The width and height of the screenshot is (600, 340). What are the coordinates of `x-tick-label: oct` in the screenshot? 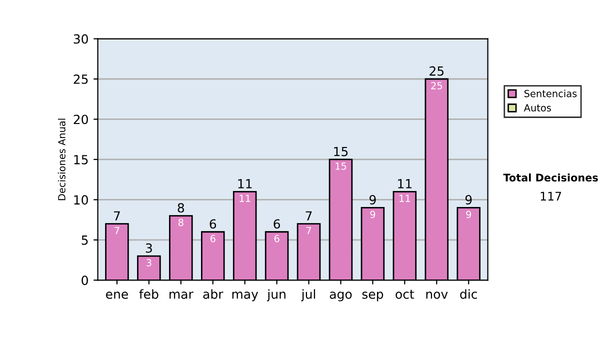 It's located at (405, 294).